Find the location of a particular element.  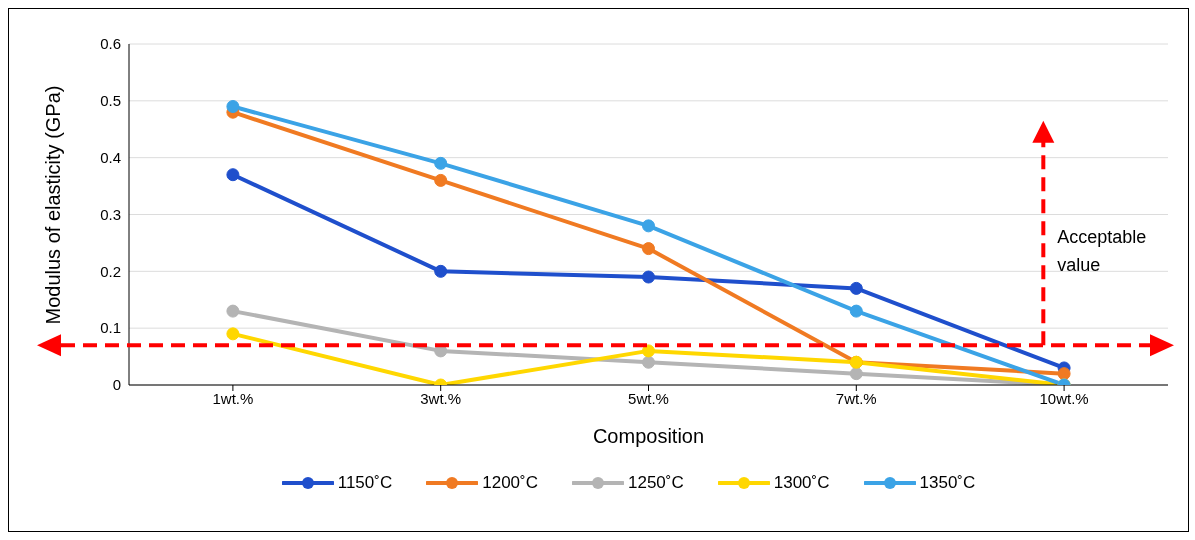

y-tick-label: 0.1 is located at coordinates (110, 328).